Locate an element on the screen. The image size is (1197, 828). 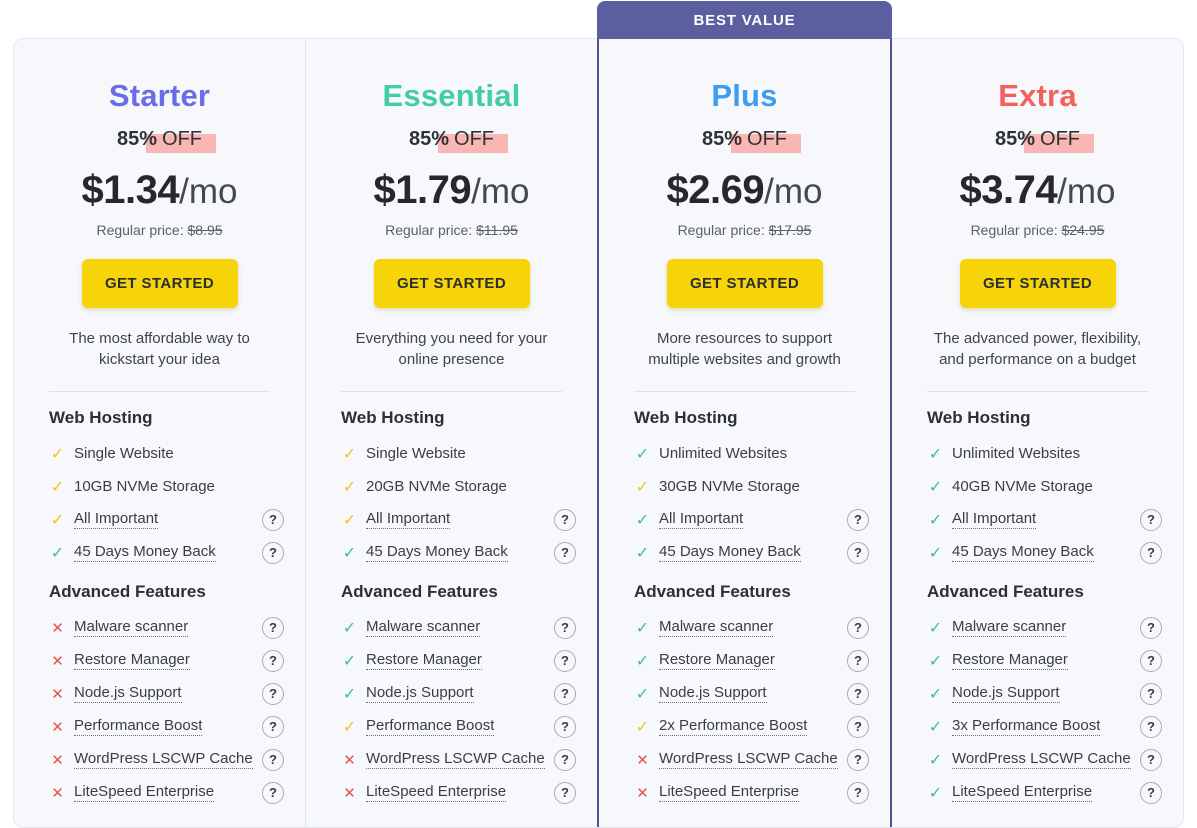
plan-name: Starter is located at coordinates (159, 95).